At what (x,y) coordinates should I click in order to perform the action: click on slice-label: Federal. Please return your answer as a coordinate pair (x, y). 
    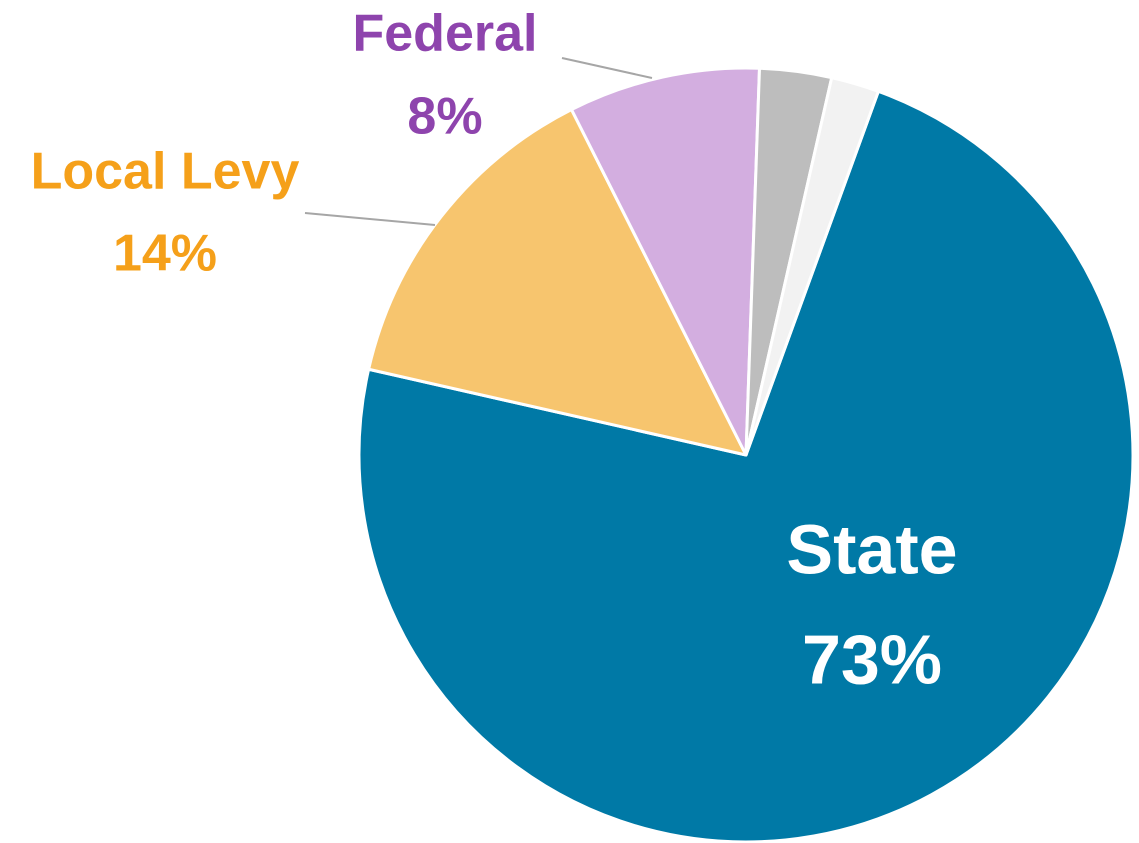
    Looking at the image, I should click on (445, 34).